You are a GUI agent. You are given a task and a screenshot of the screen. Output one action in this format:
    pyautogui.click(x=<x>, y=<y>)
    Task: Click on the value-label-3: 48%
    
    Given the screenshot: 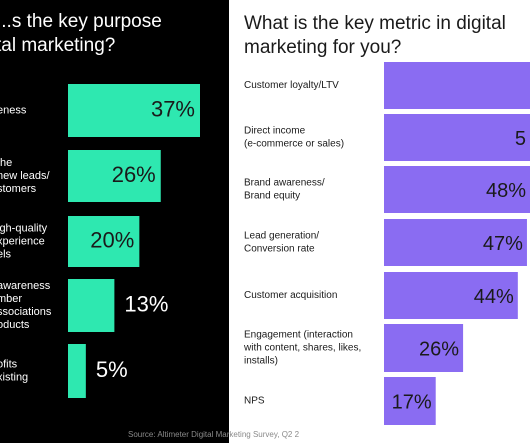 What is the action you would take?
    pyautogui.click(x=506, y=191)
    